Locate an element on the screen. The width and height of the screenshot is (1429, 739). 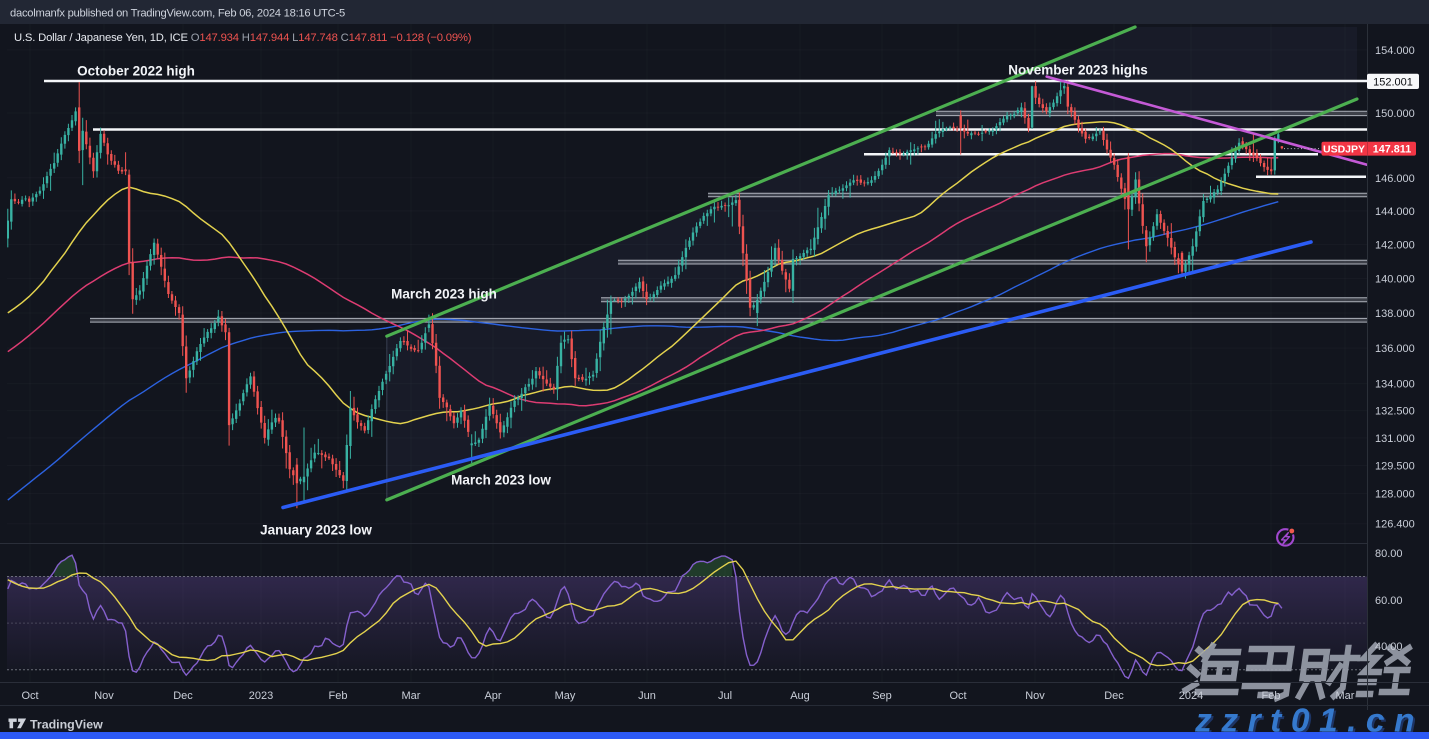
svg-text: 132.500 is located at coordinates (1395, 412).